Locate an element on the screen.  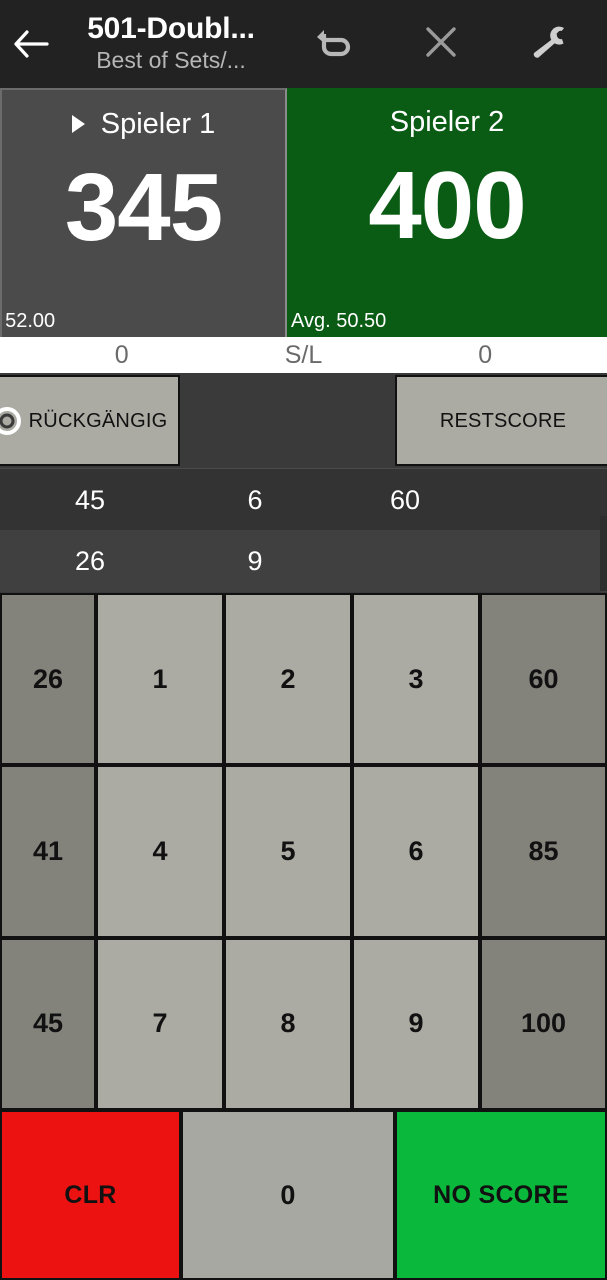
sets-legs-right: 0 is located at coordinates (485, 355).